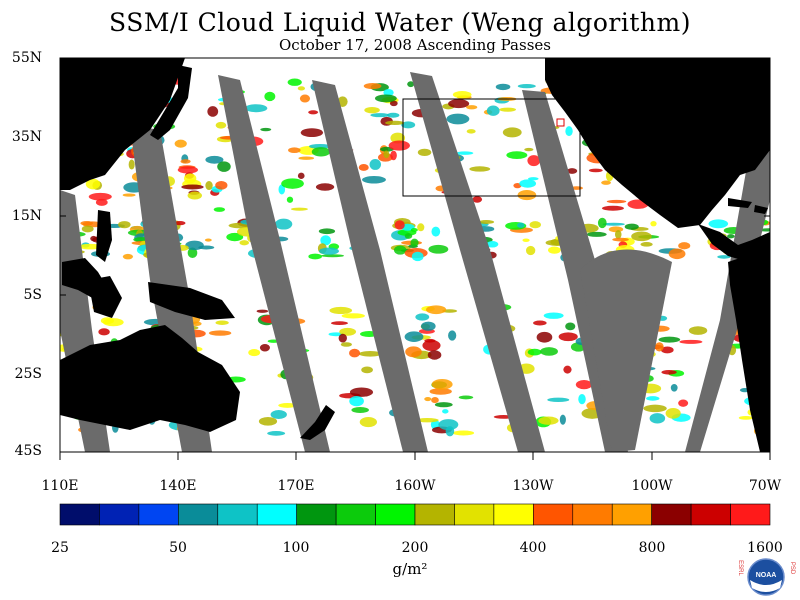 The image size is (800, 600). What do you see at coordinates (749, 350) in the screenshot?
I see `south-america-land` at bounding box center [749, 350].